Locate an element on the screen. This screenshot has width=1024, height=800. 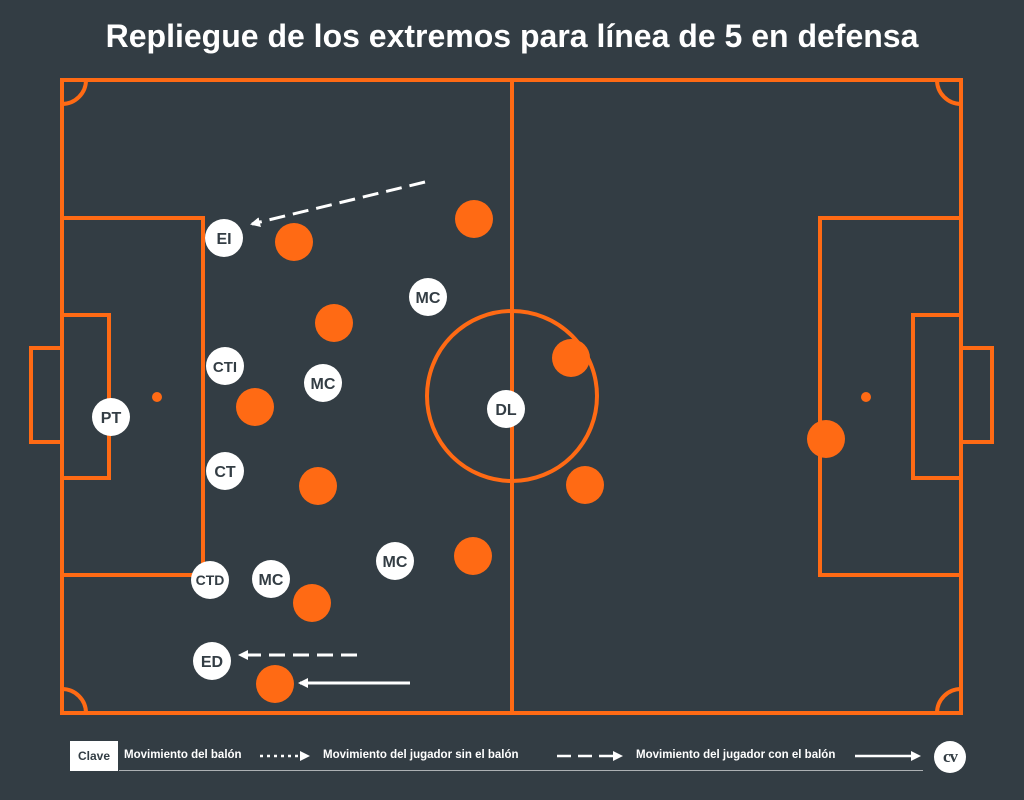
player-dl: DL is located at coordinates (506, 409).